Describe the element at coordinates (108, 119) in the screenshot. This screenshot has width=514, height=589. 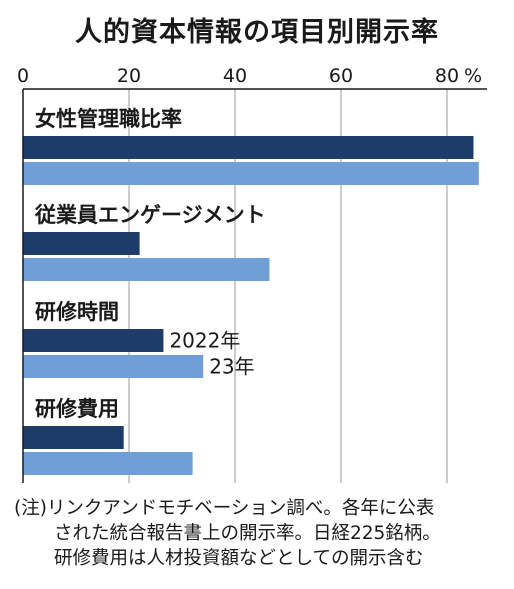
I see `category-label: 女性管理職比率` at that location.